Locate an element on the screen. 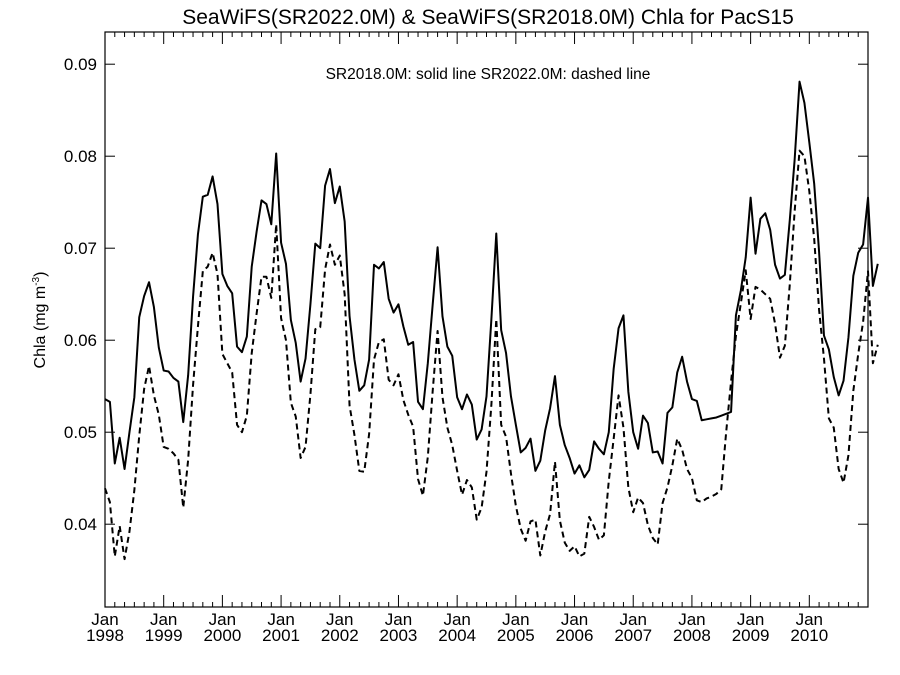 The width and height of the screenshot is (900, 675). x-tick-label-year: 2000 is located at coordinates (222, 635).